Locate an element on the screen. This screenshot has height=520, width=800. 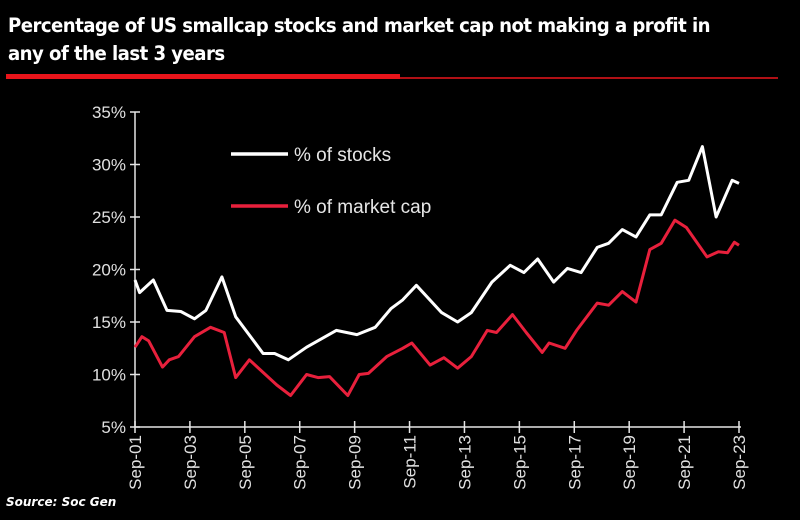
x-tick-label: Sep-11 is located at coordinates (410, 462).